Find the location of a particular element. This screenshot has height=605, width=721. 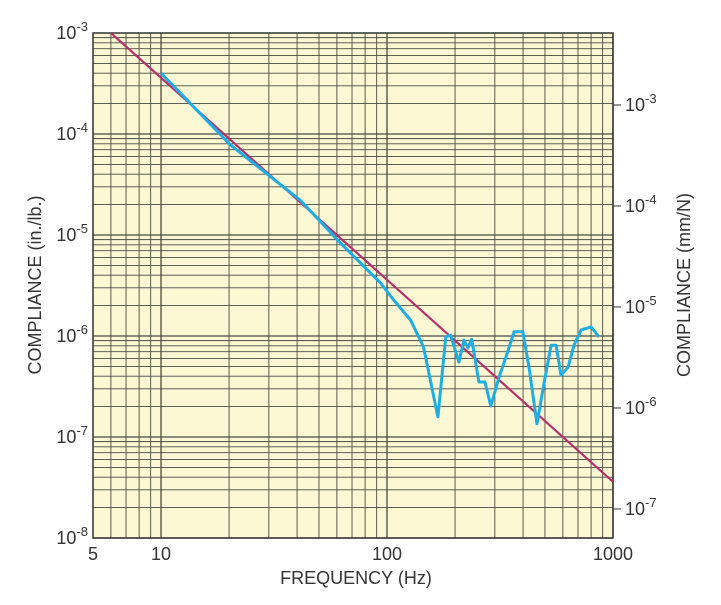

y-tick-label-right: 10⁻⁵ is located at coordinates (641, 305).